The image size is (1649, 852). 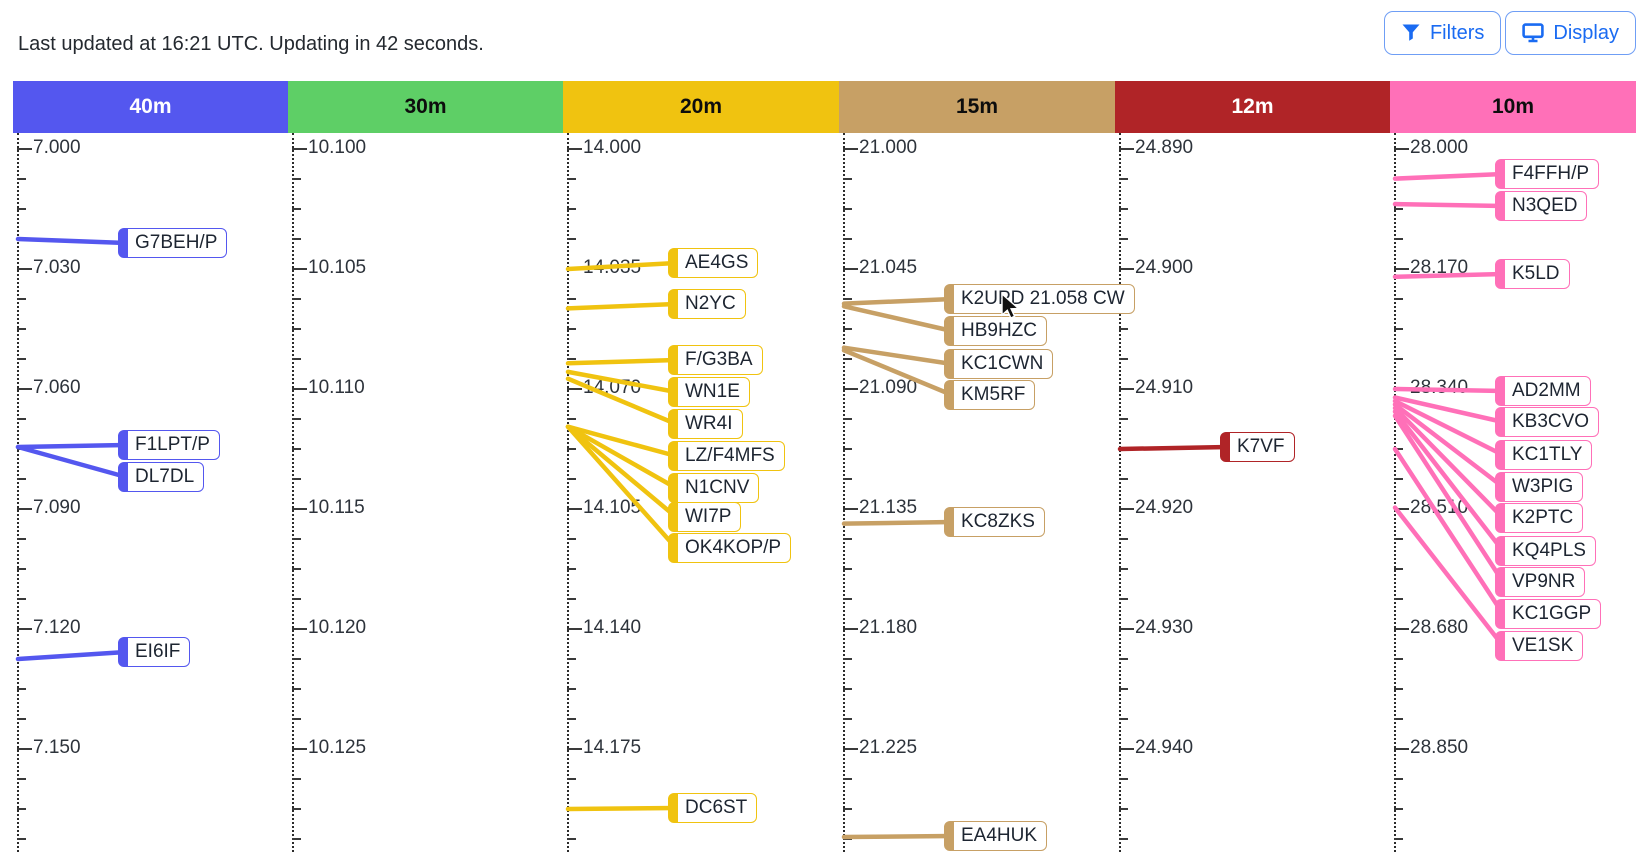 What do you see at coordinates (705, 424) in the screenshot?
I see `spot: WR4I` at bounding box center [705, 424].